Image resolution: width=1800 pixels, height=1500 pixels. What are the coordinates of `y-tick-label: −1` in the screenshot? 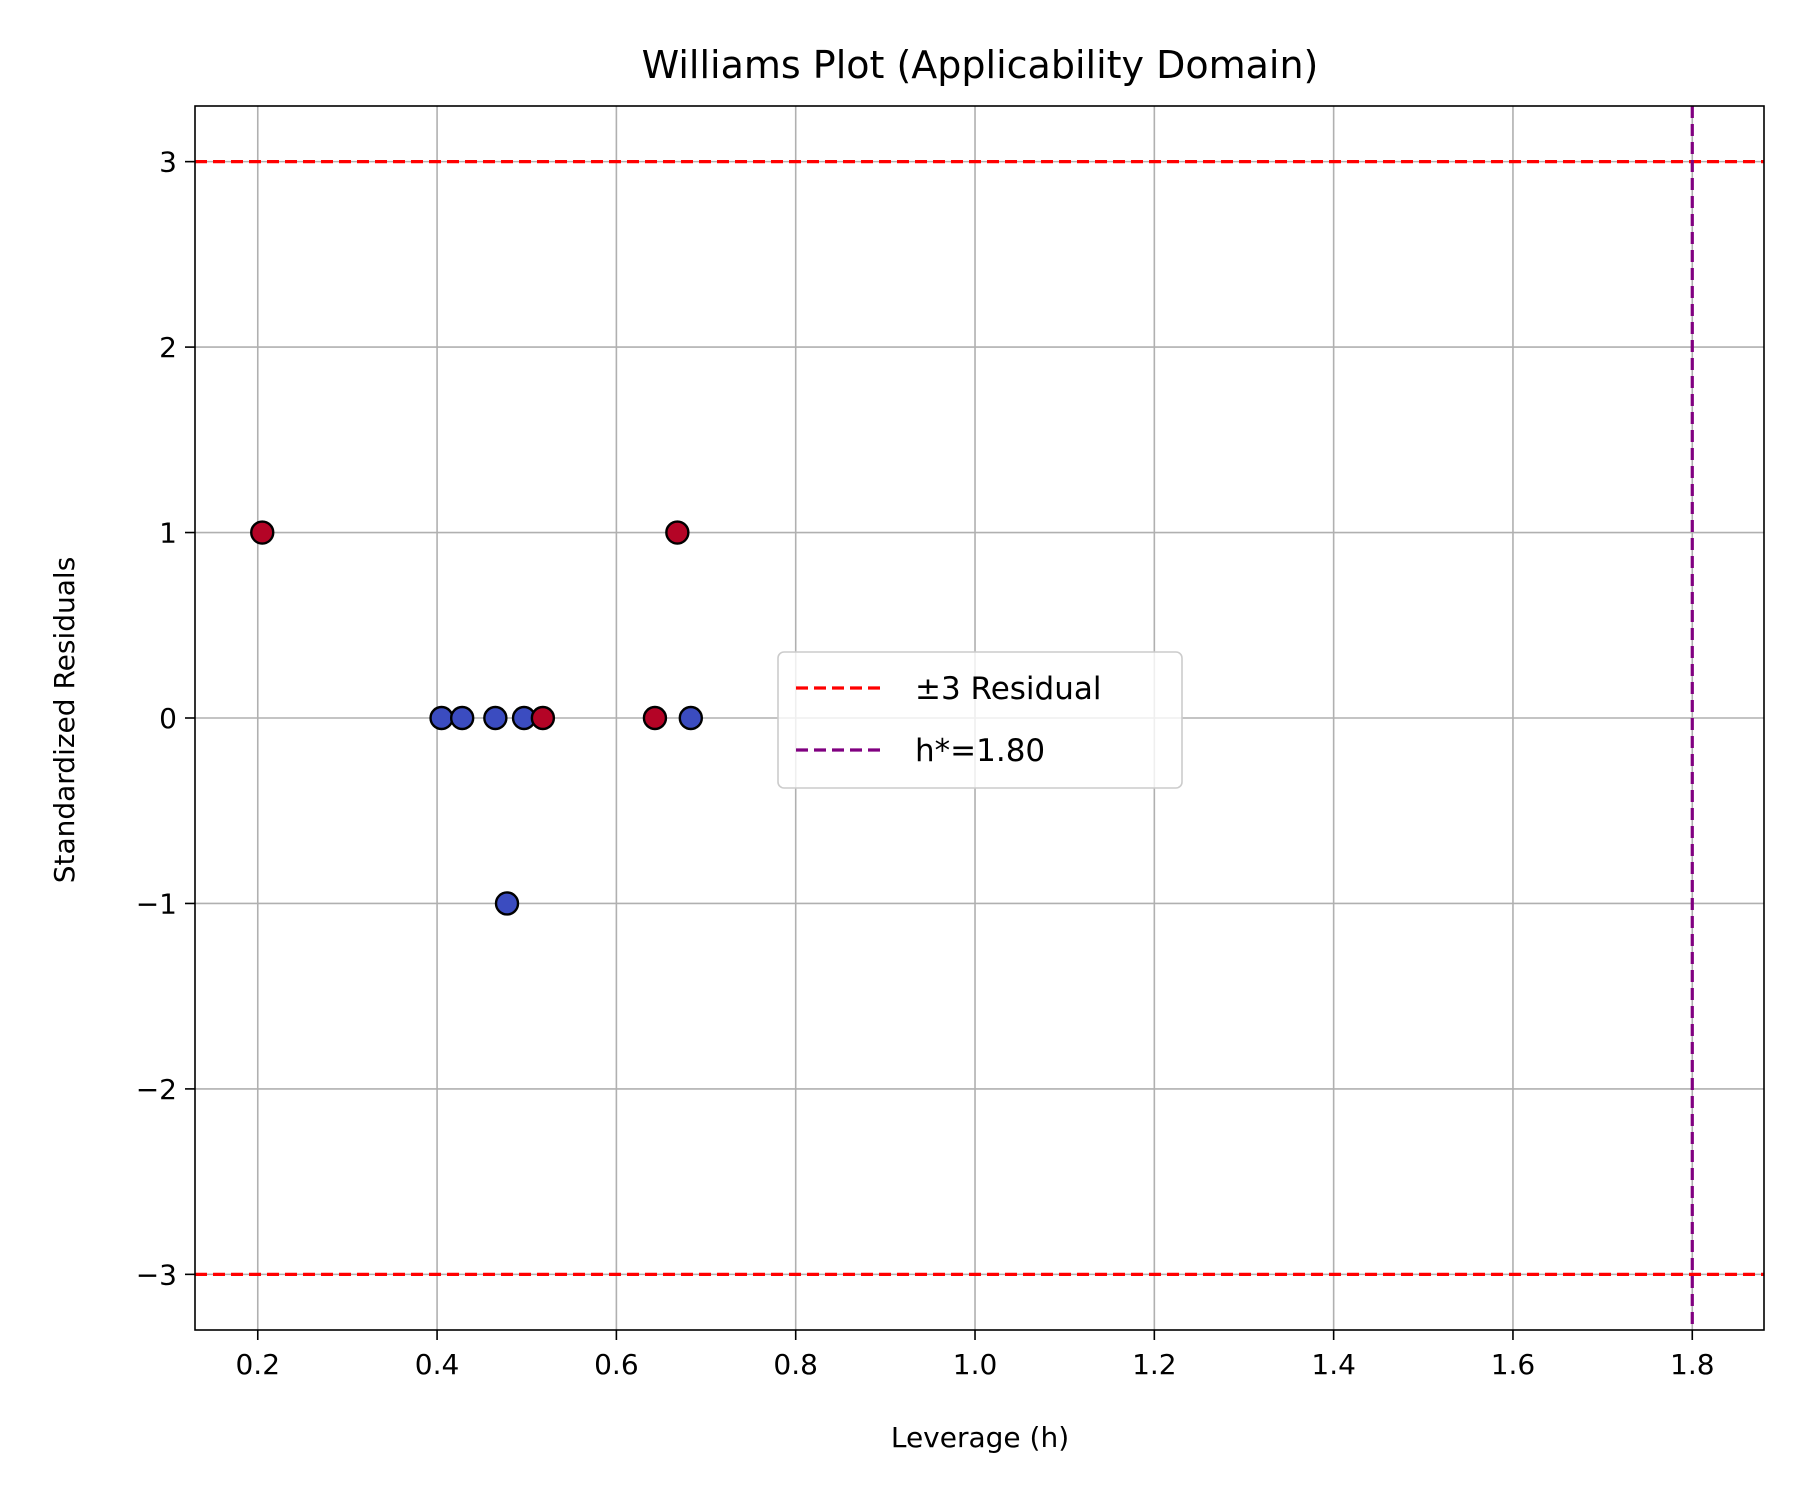 It's located at (156, 903).